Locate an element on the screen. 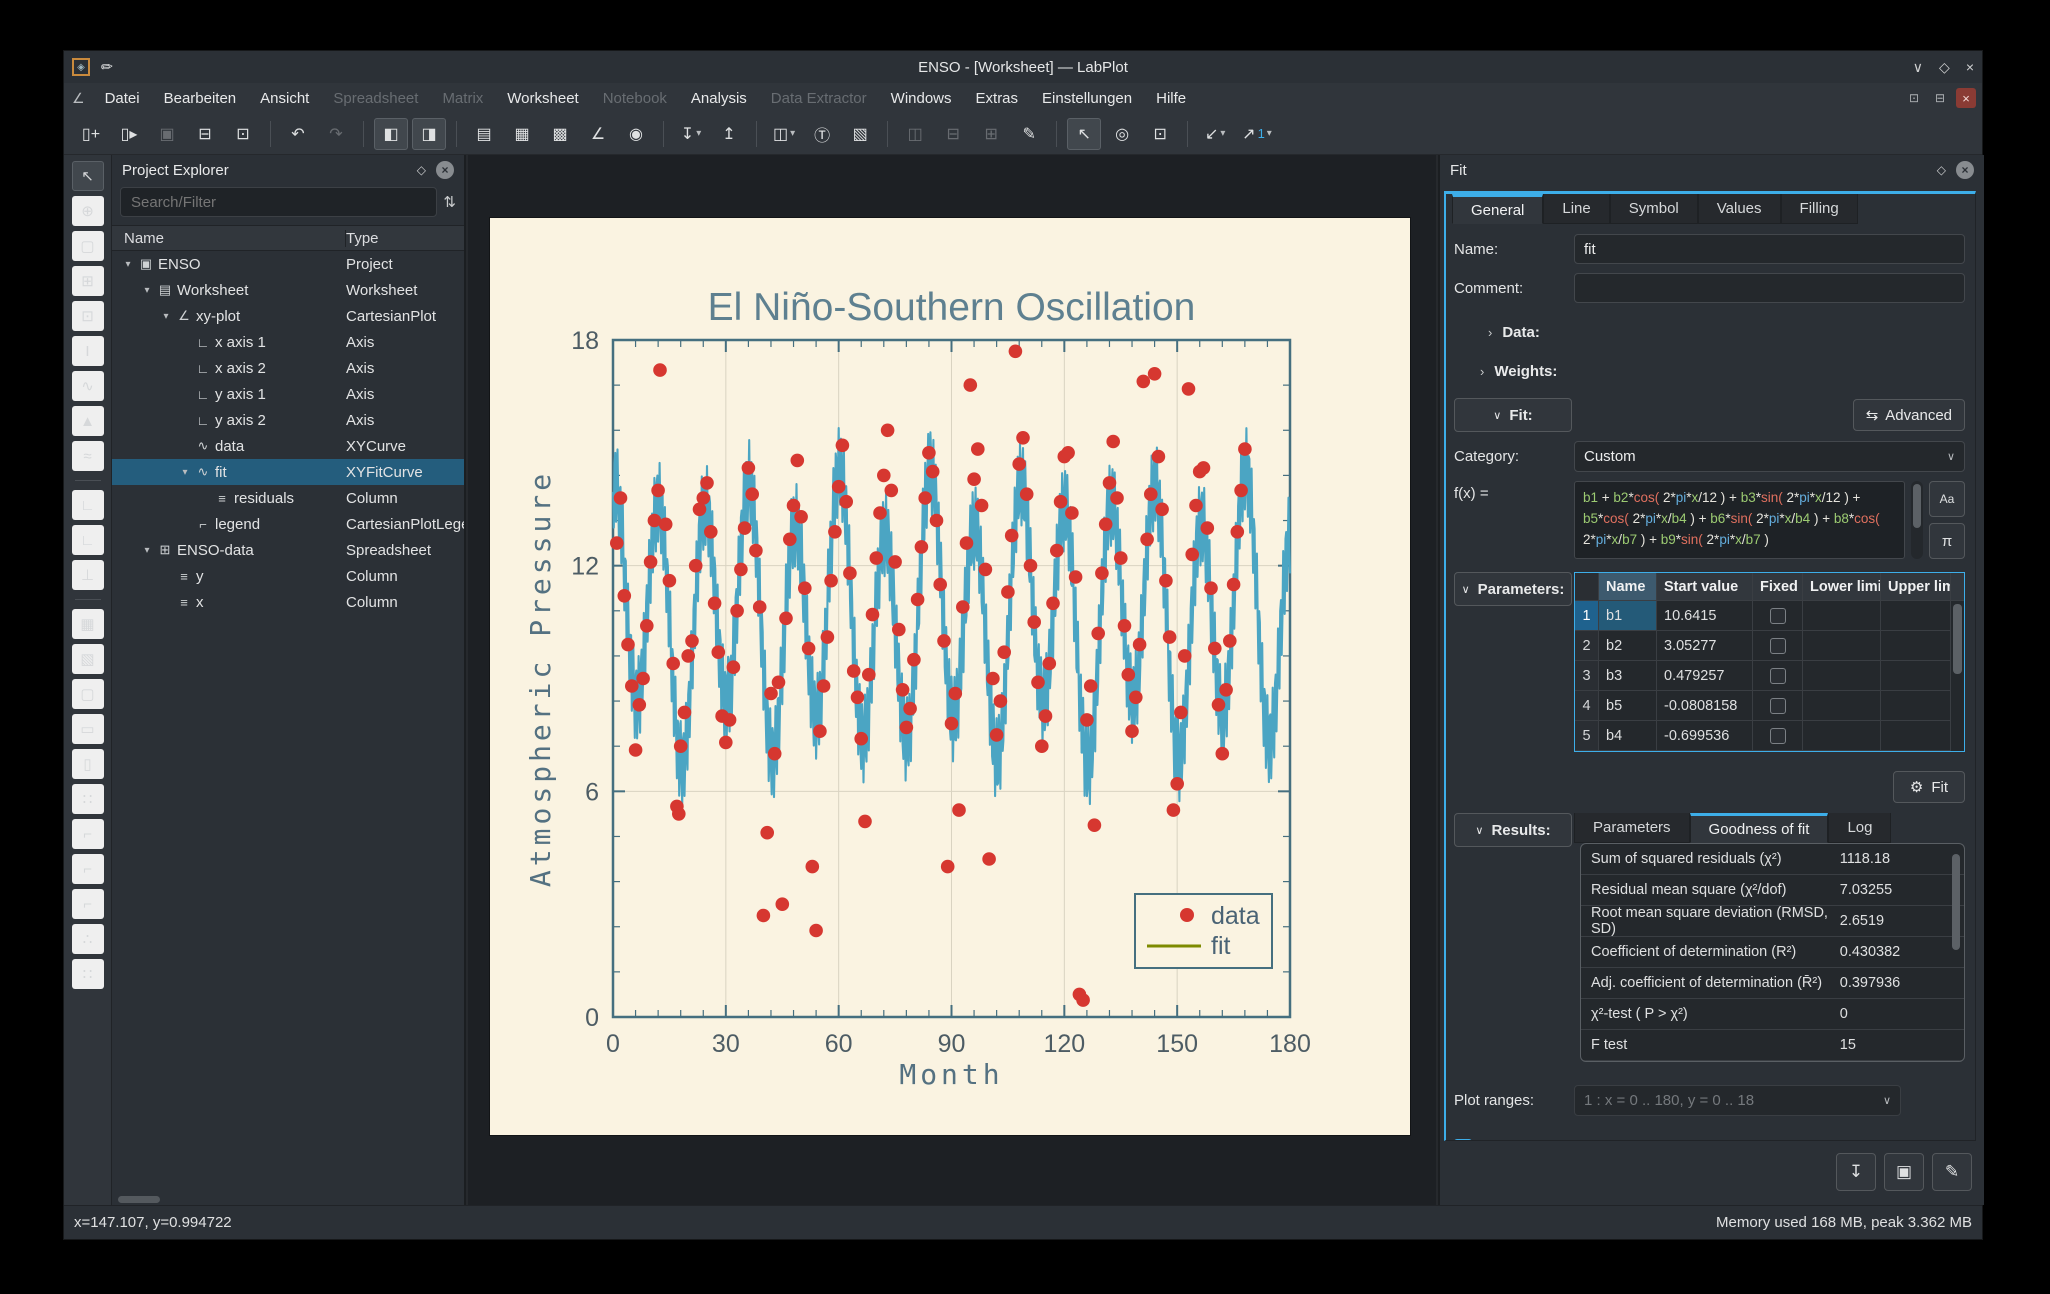 The width and height of the screenshot is (2050, 1294). fit-curve is located at coordinates (951, 616).